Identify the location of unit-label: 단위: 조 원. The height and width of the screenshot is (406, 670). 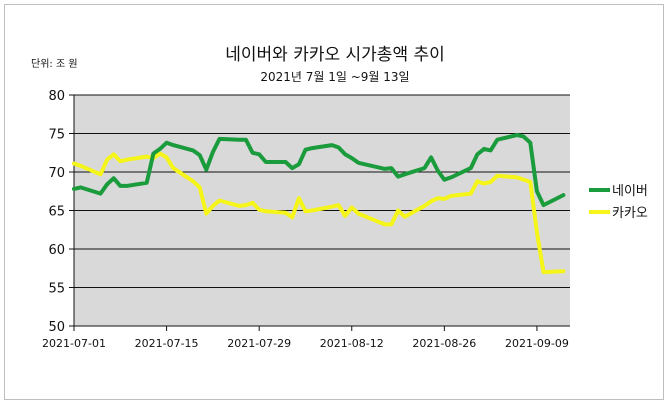
(54, 64).